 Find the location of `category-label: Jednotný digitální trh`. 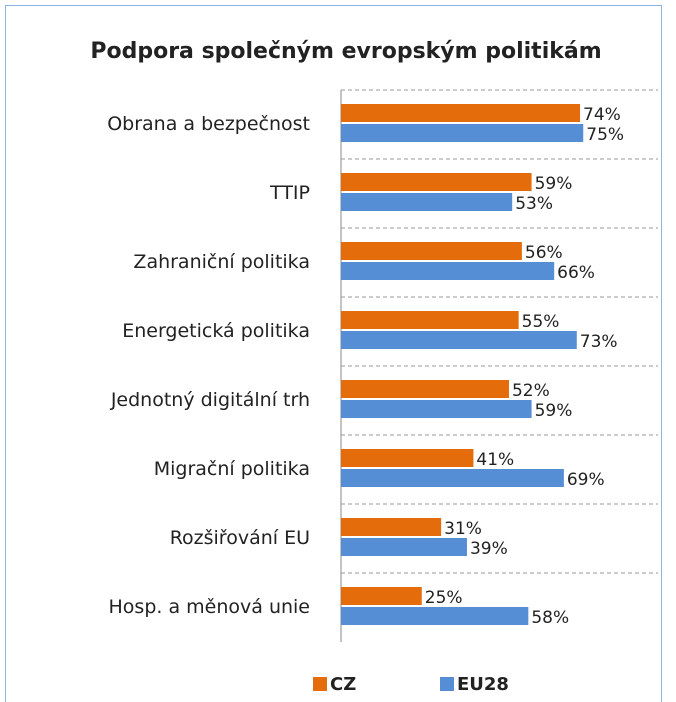

category-label: Jednotný digitální trh is located at coordinates (210, 400).